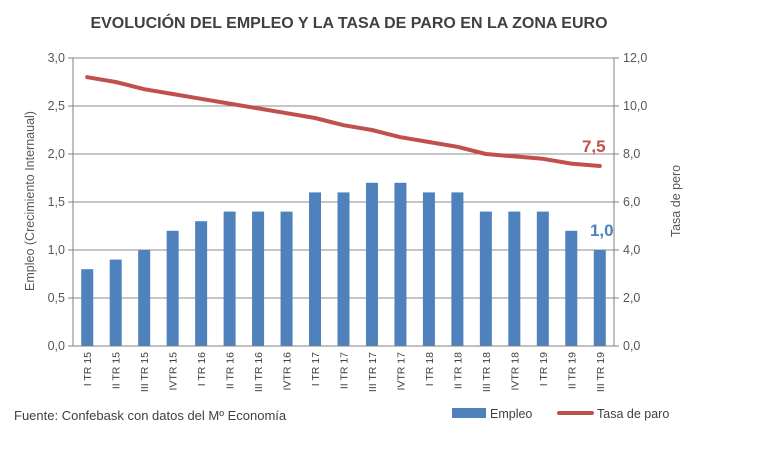 The width and height of the screenshot is (759, 452). Describe the element at coordinates (560, 414) in the screenshot. I see `legend: Empleo Tasa de paro` at that location.